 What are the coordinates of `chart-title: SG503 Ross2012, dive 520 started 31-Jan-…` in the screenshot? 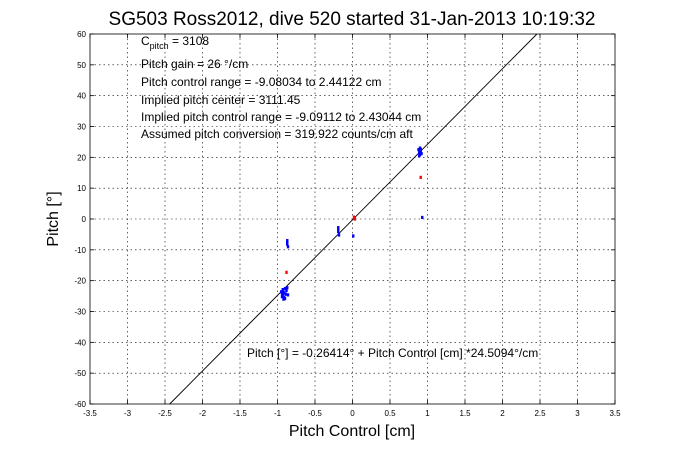 It's located at (352, 19).